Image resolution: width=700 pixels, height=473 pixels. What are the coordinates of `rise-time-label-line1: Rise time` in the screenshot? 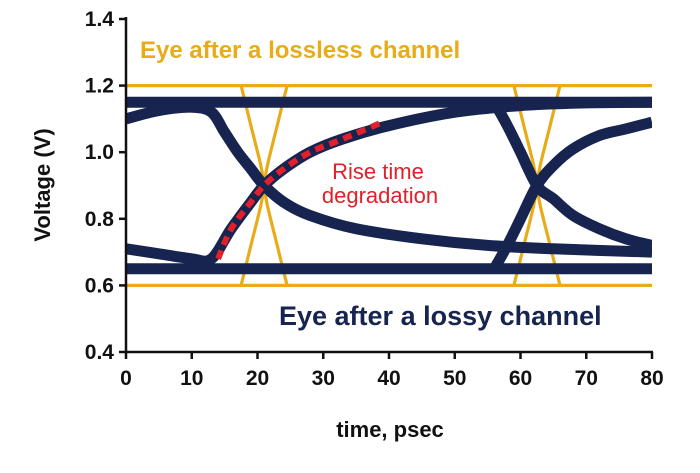 It's located at (378, 171).